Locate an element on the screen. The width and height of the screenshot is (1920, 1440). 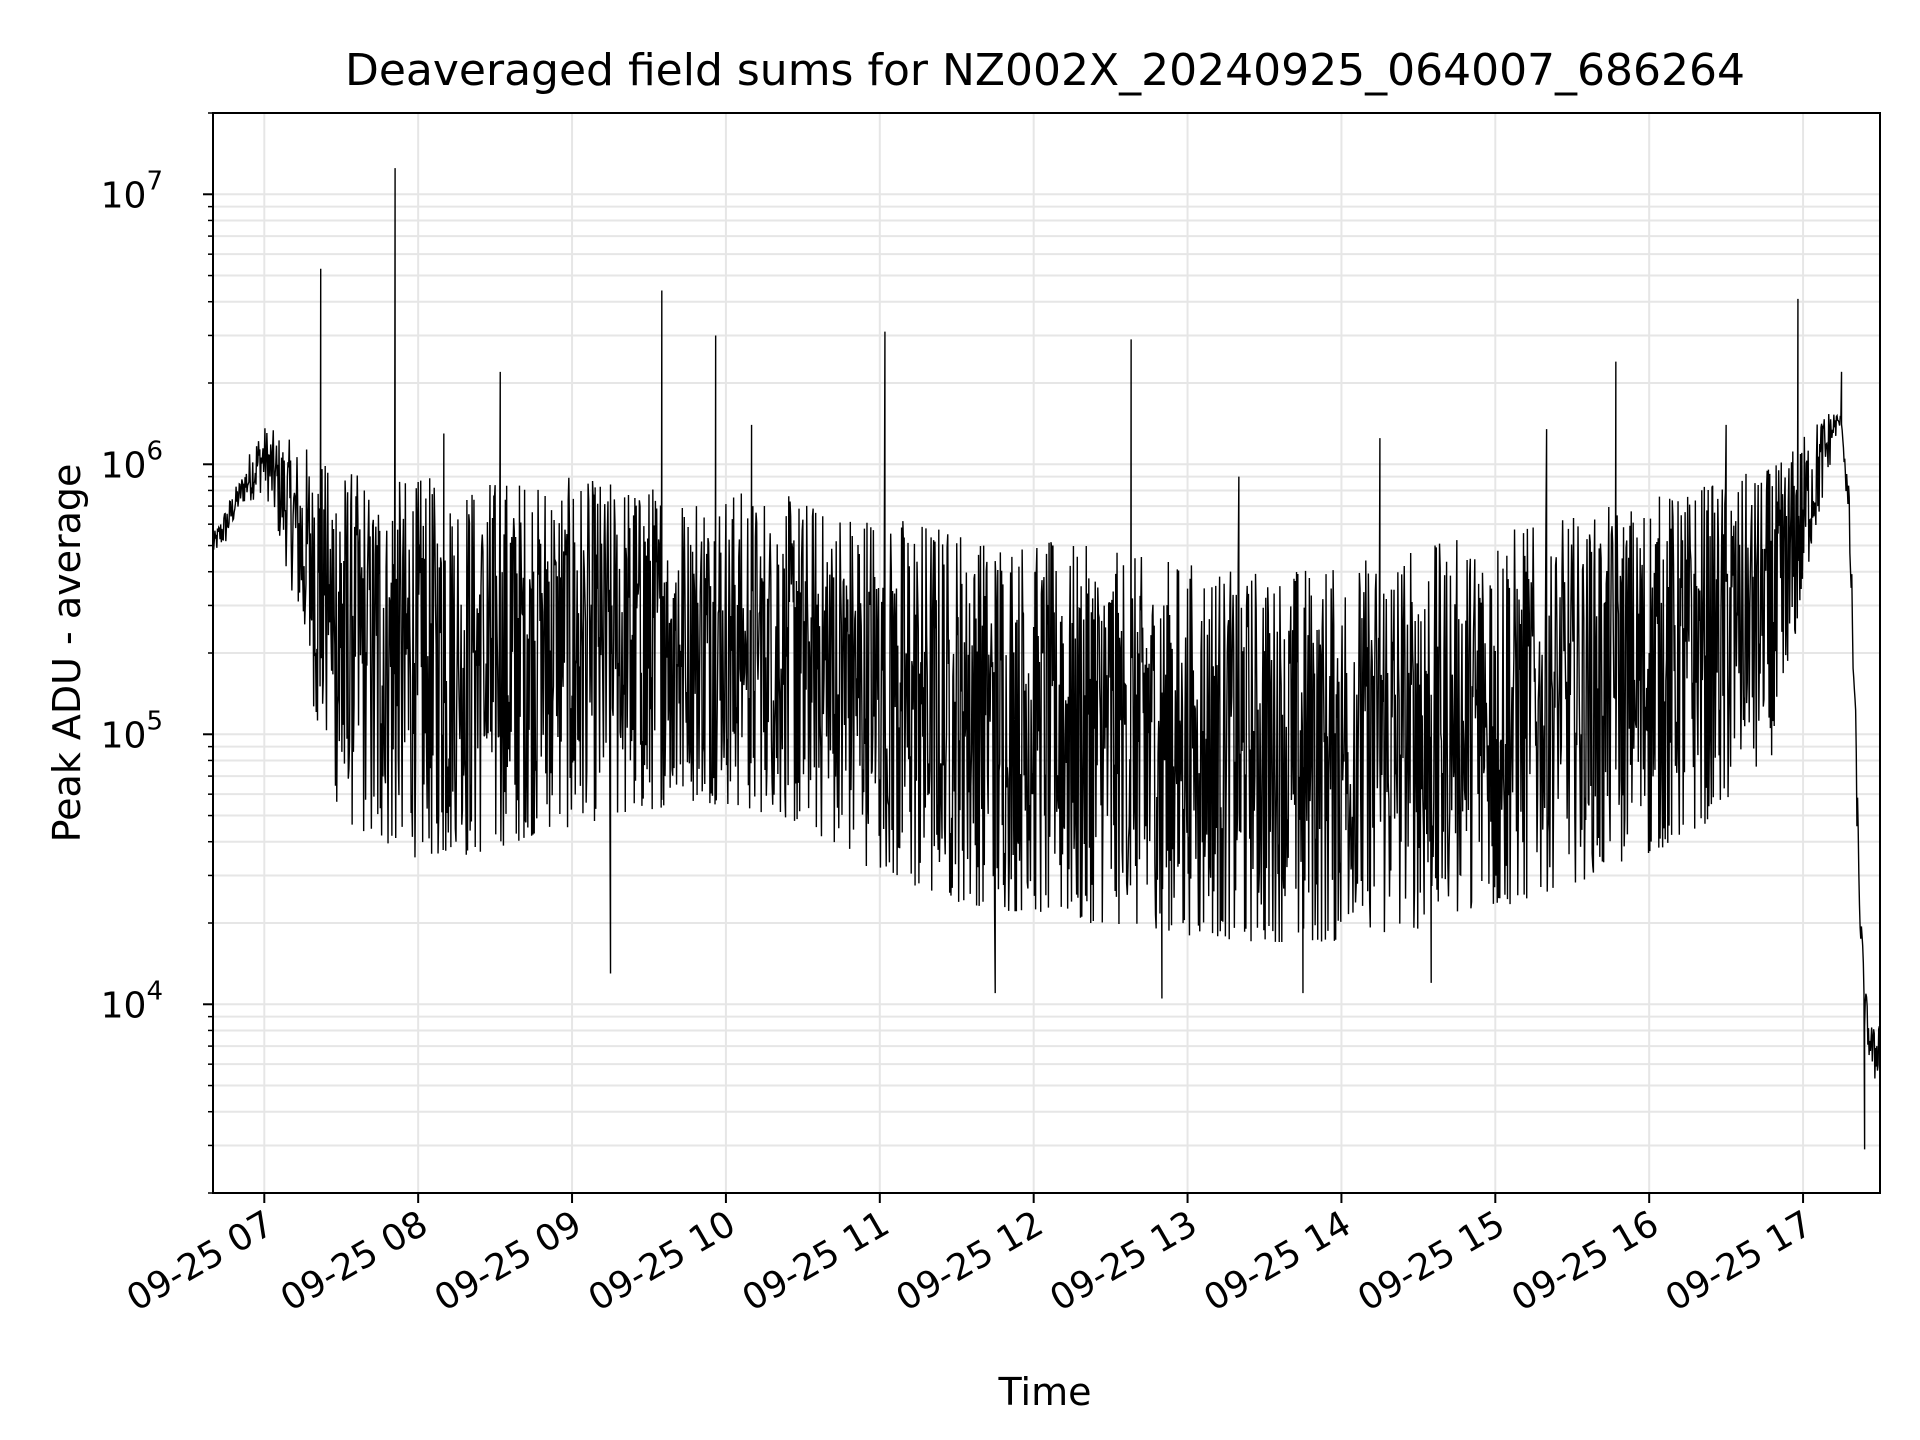
y-tick-exponent: 5 is located at coordinates (154, 721).